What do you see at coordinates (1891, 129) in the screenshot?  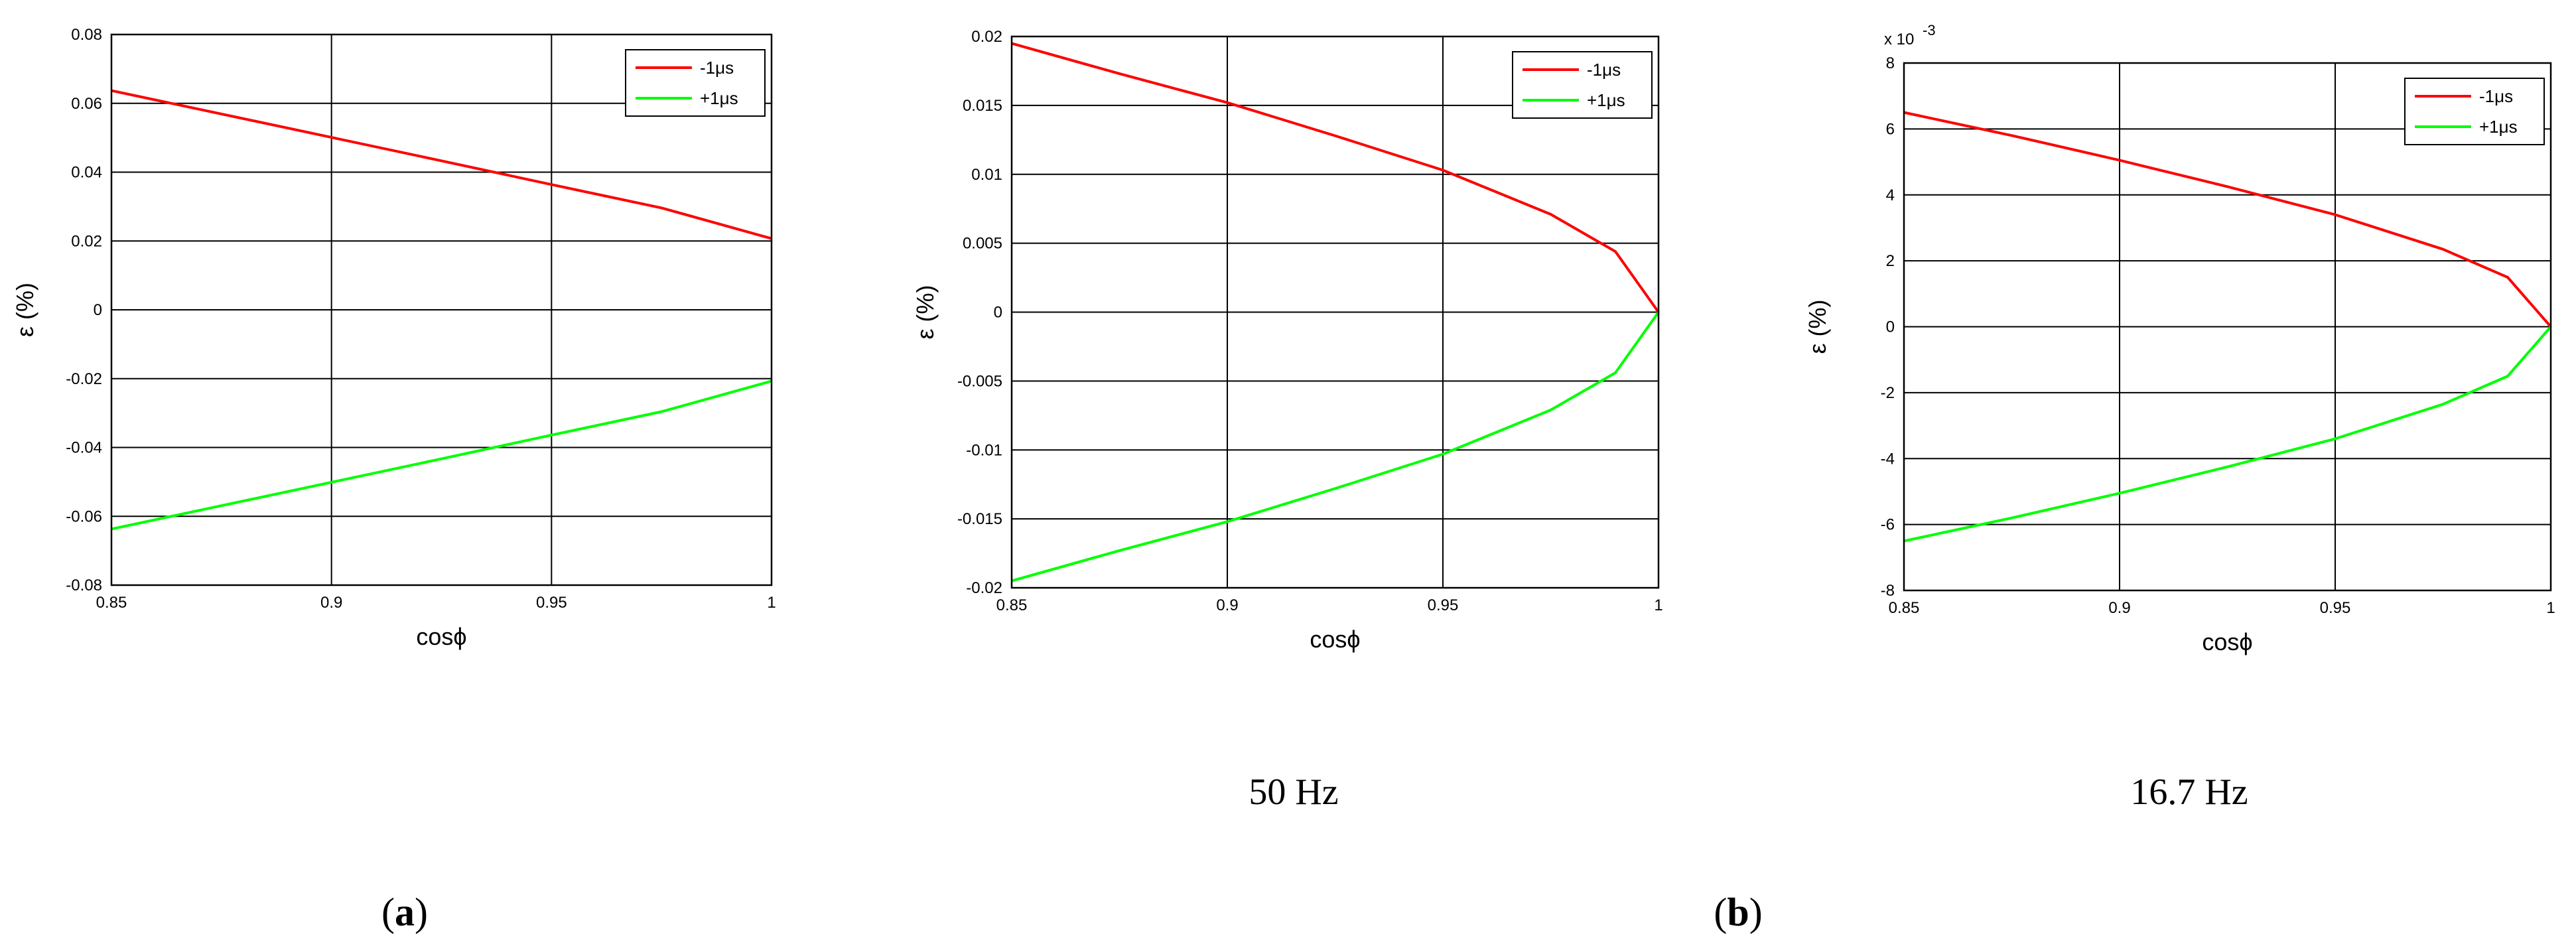 I see `y-tick-label: 6` at bounding box center [1891, 129].